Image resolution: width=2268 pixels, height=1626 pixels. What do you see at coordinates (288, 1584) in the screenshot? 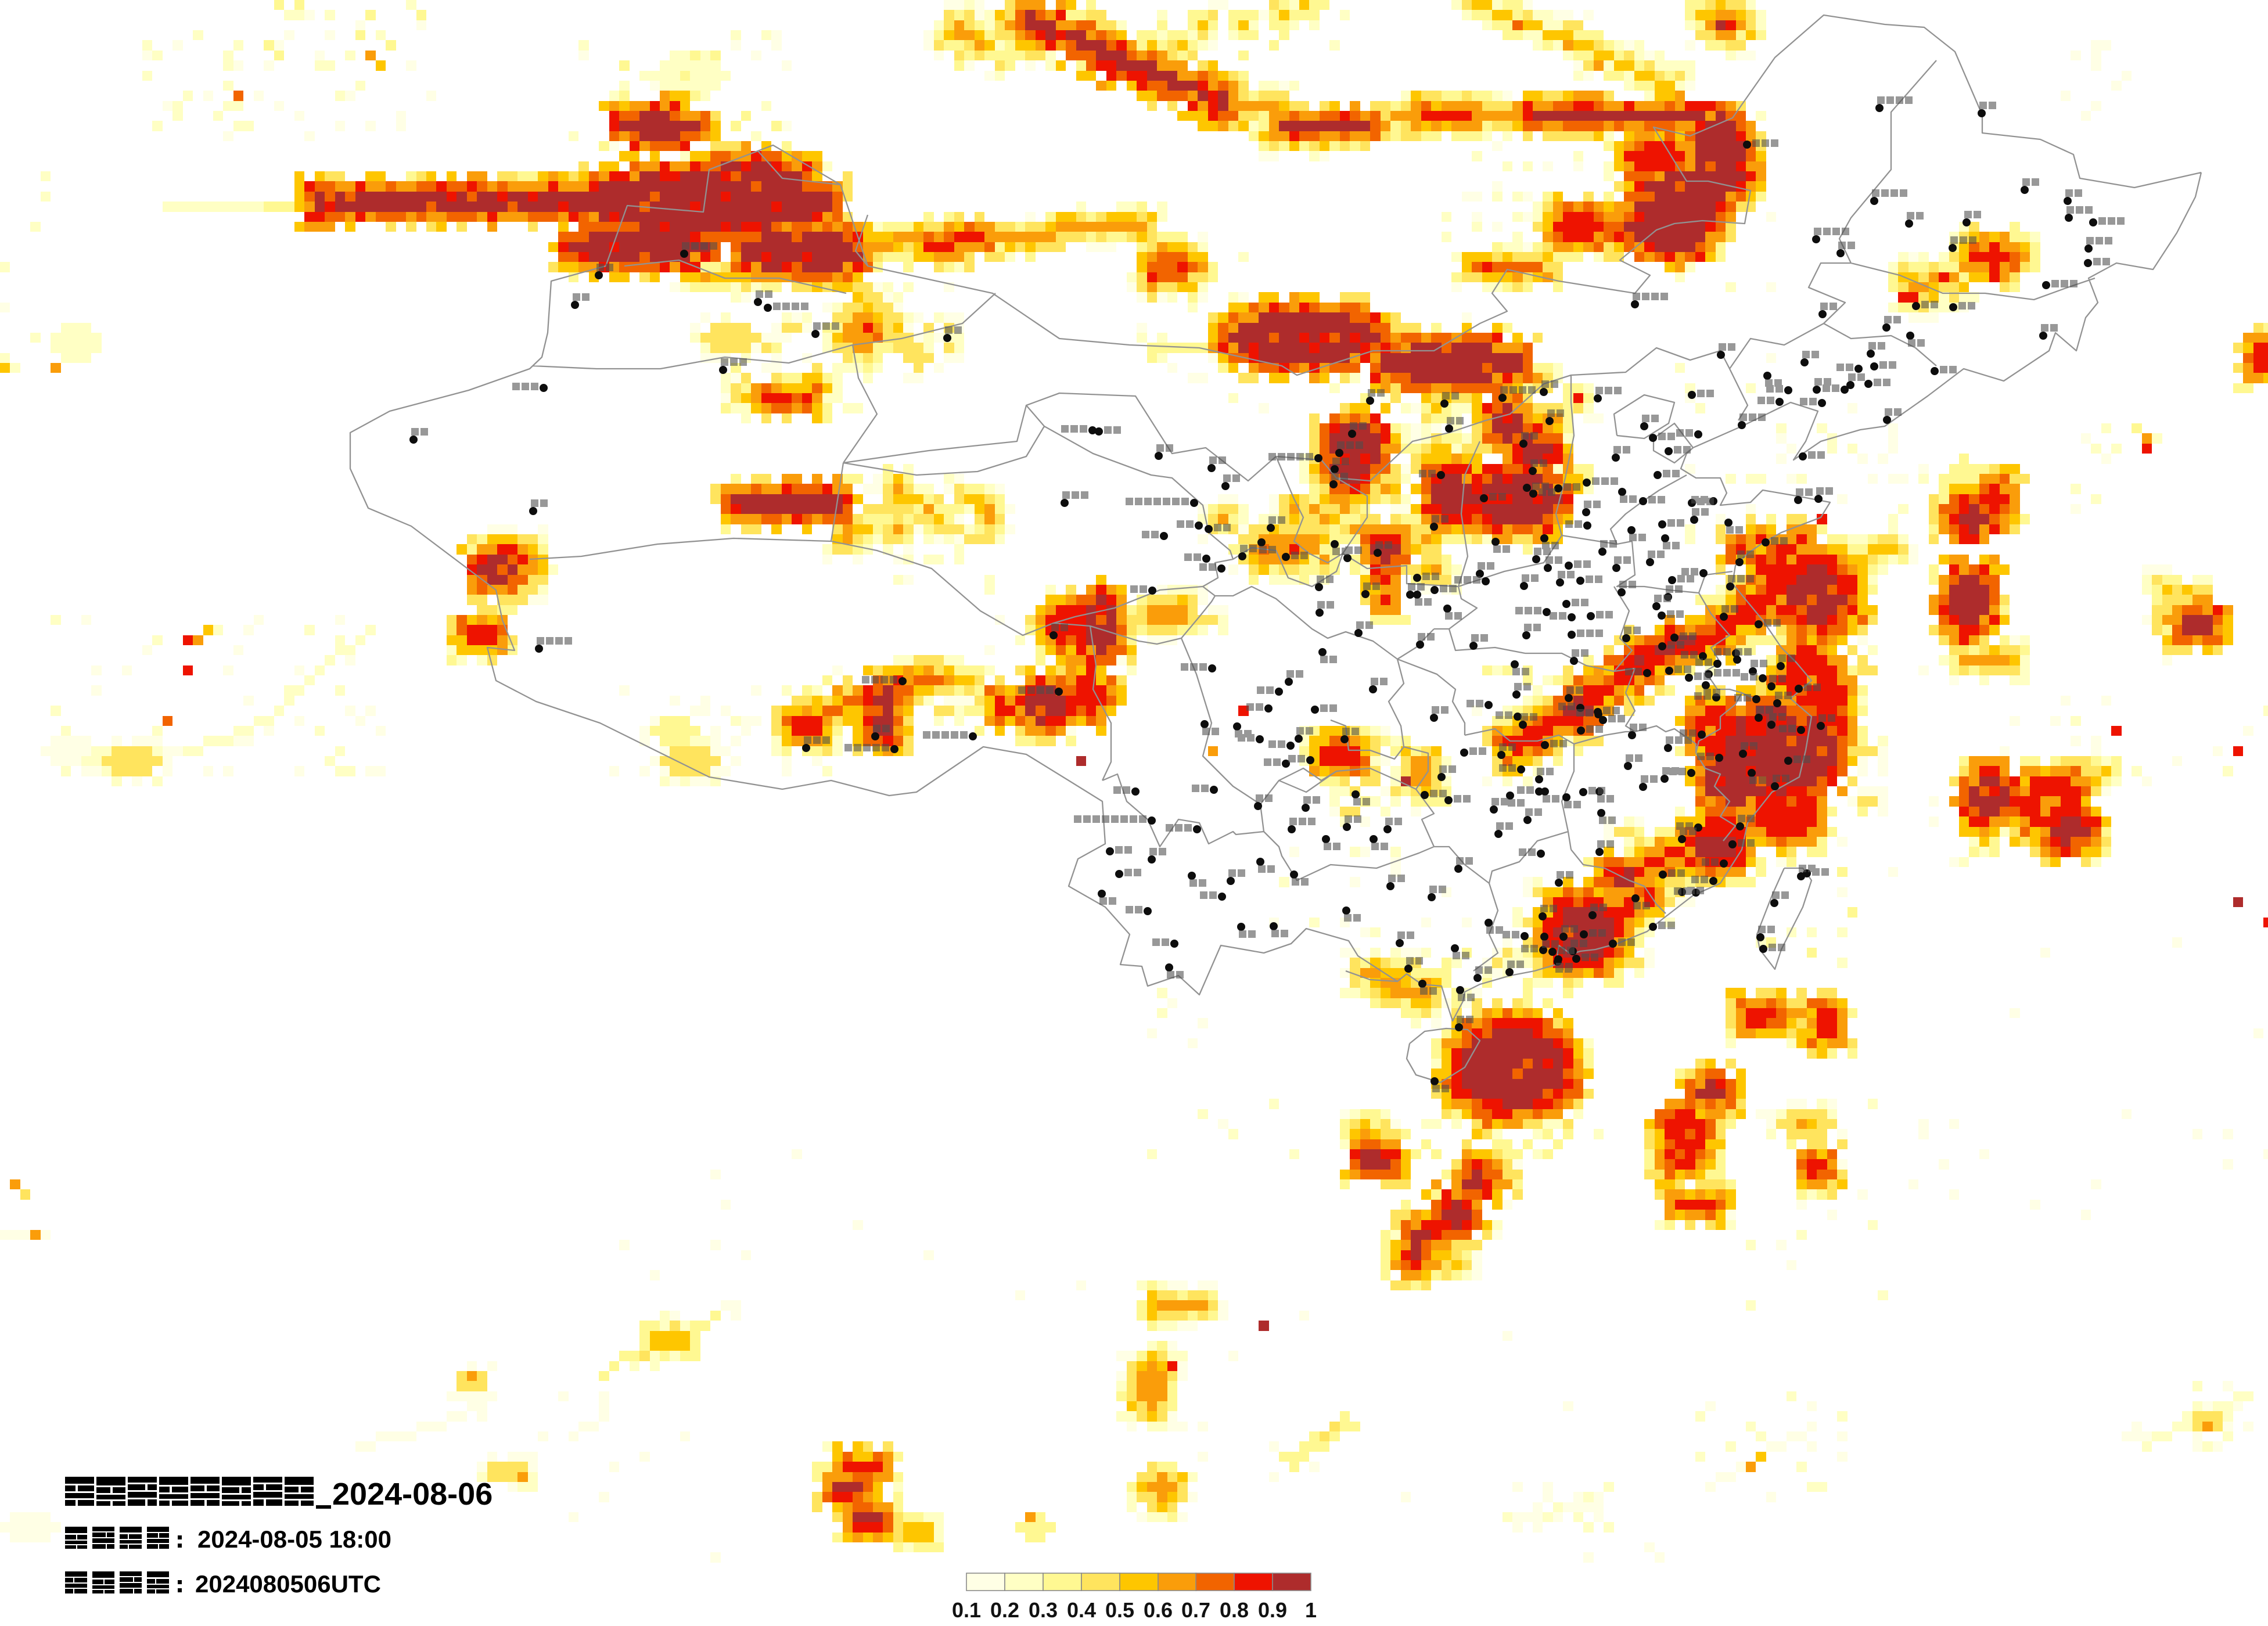
I see `svg-text: 2024080506UTC` at bounding box center [288, 1584].